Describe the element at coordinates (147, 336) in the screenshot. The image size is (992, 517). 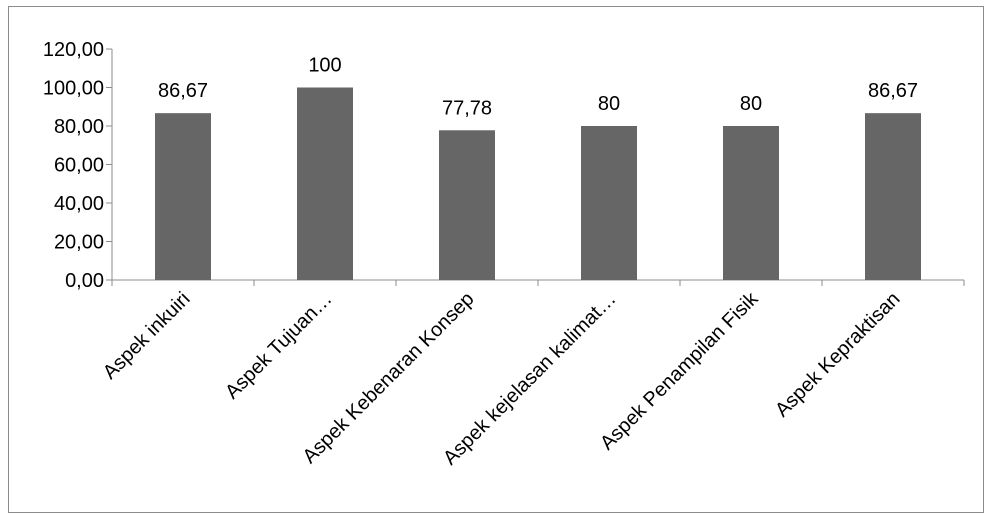
I see `category-label: Aspek inkuiri` at that location.